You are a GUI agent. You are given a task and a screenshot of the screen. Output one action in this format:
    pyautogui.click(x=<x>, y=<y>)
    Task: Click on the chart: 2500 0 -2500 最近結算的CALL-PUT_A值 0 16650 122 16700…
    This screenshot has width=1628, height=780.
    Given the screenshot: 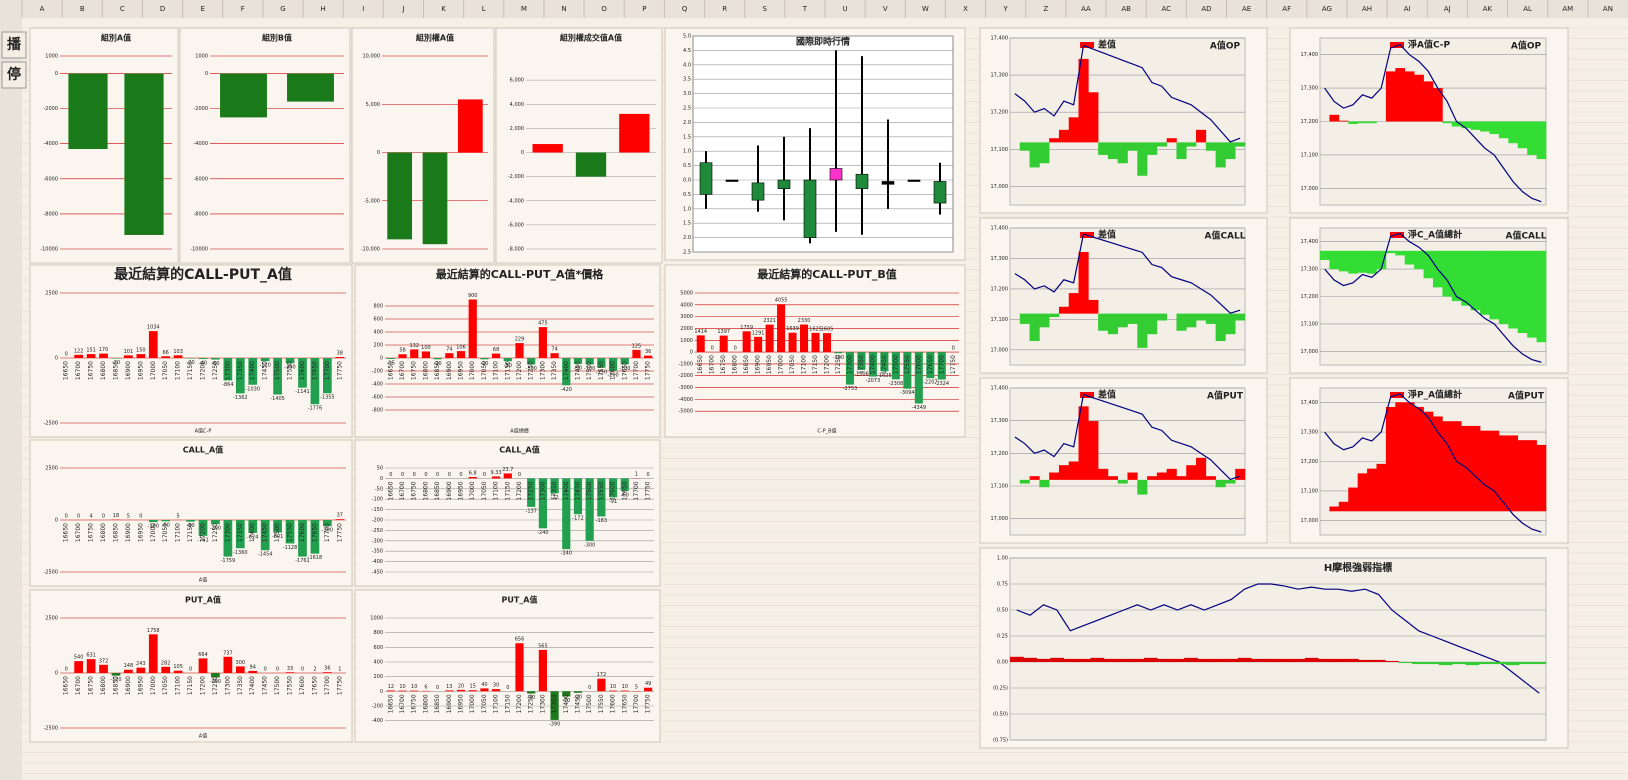 What is the action you would take?
    pyautogui.click(x=191, y=351)
    